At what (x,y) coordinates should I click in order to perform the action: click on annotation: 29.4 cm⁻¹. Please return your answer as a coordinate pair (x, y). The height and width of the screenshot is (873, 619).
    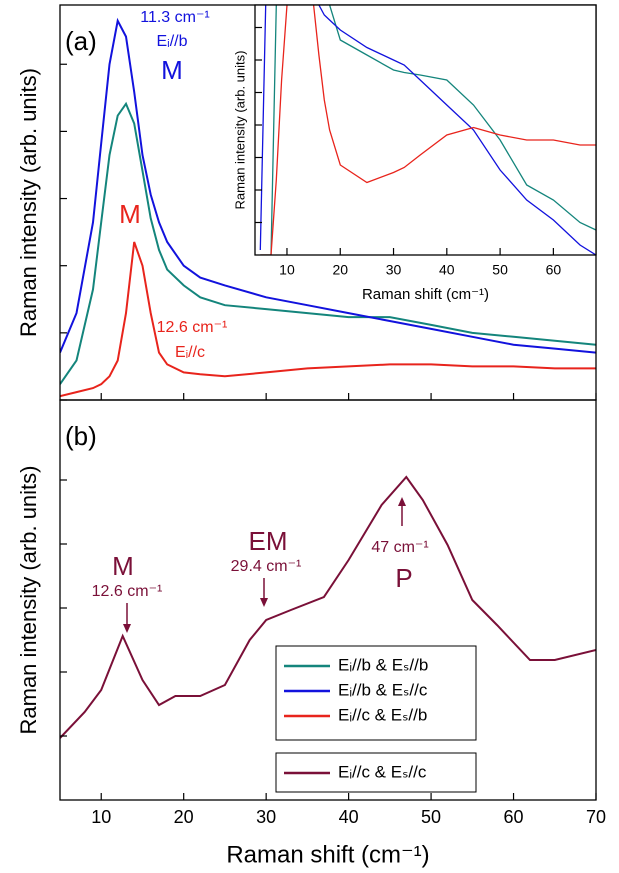
    Looking at the image, I should click on (266, 566).